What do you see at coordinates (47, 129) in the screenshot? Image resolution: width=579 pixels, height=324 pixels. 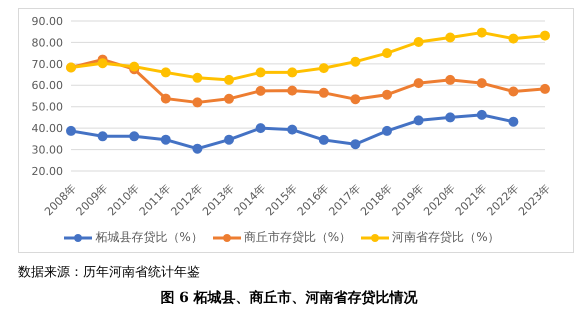 I see `y-tick-label: 40.00` at bounding box center [47, 129].